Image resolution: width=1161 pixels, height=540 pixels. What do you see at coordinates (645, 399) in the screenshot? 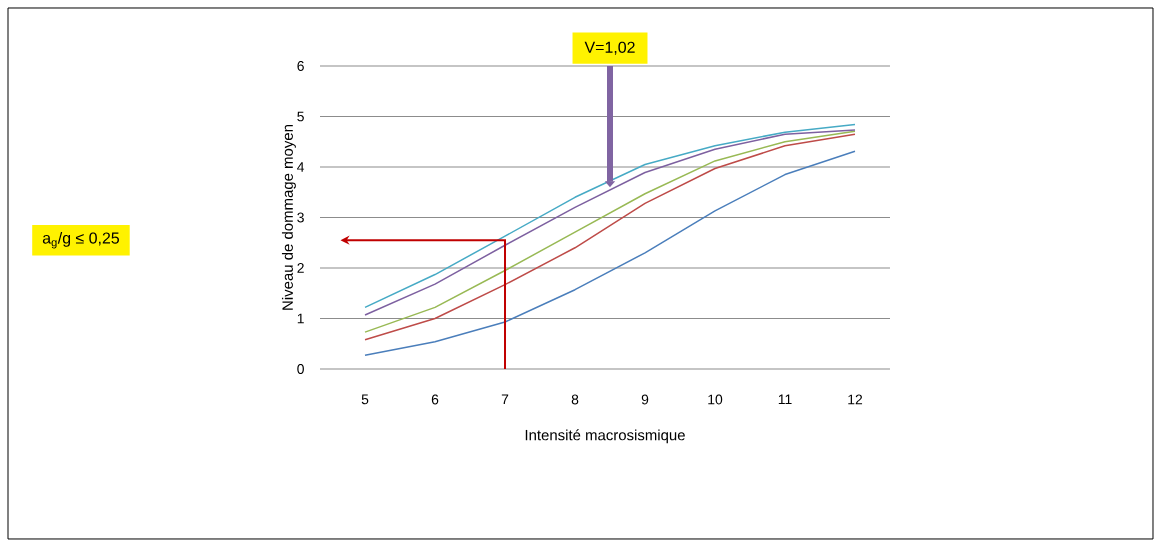
I see `x-tick-label: 9` at bounding box center [645, 399].